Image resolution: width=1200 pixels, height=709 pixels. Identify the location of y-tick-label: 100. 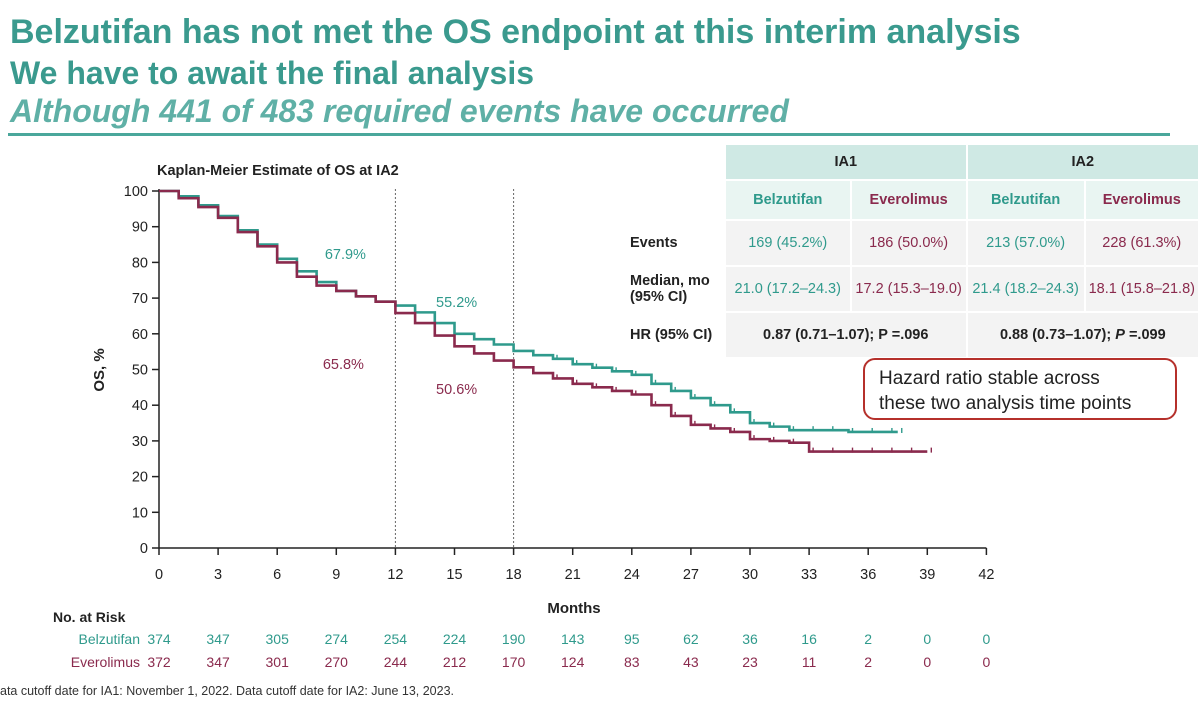
(136, 192).